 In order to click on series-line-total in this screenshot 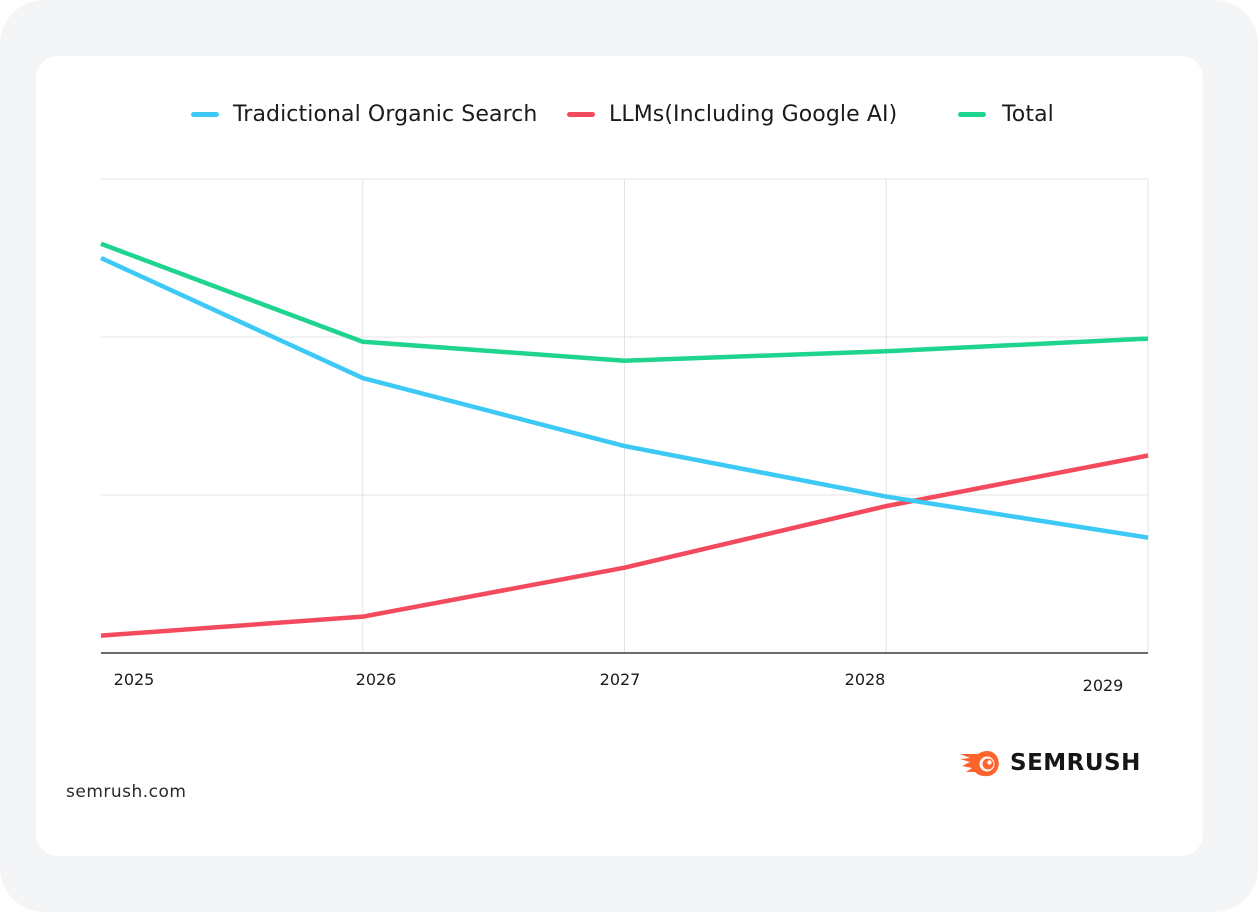, I will do `click(624, 302)`.